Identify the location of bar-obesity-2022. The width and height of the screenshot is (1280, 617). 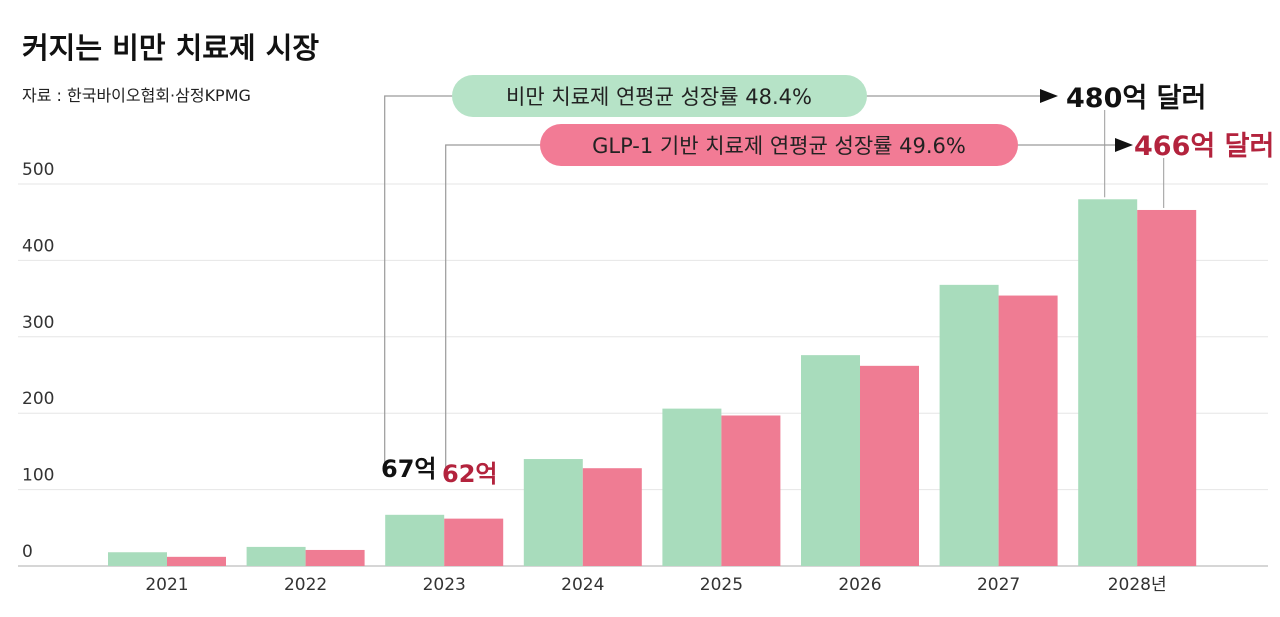
(276, 556).